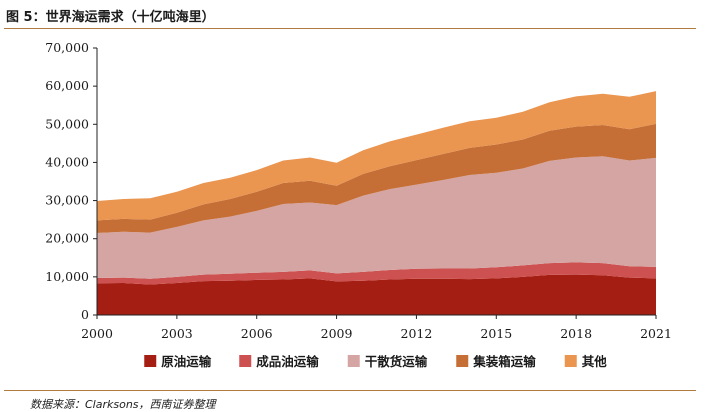 The height and width of the screenshot is (412, 705). What do you see at coordinates (656, 333) in the screenshot?
I see `x-tick-label: 2021` at bounding box center [656, 333].